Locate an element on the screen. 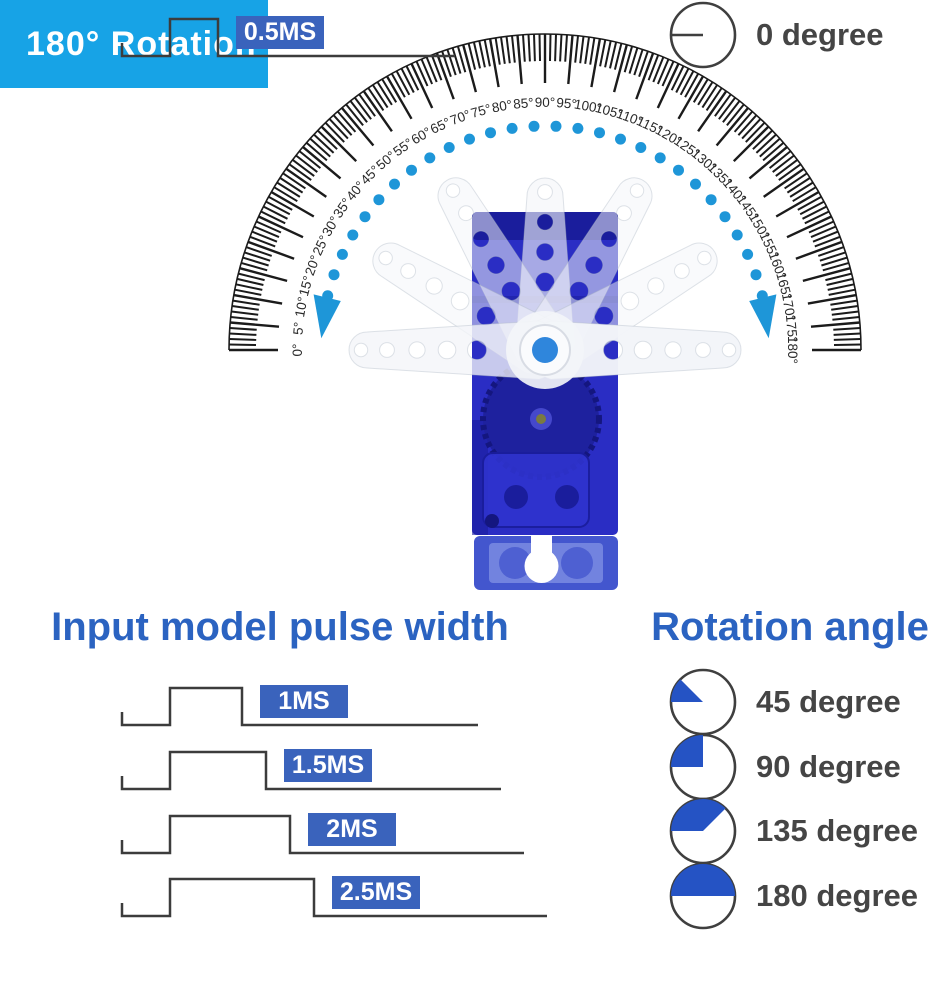 This screenshot has width=941, height=993. servo-mount-flange is located at coordinates (546, 563).